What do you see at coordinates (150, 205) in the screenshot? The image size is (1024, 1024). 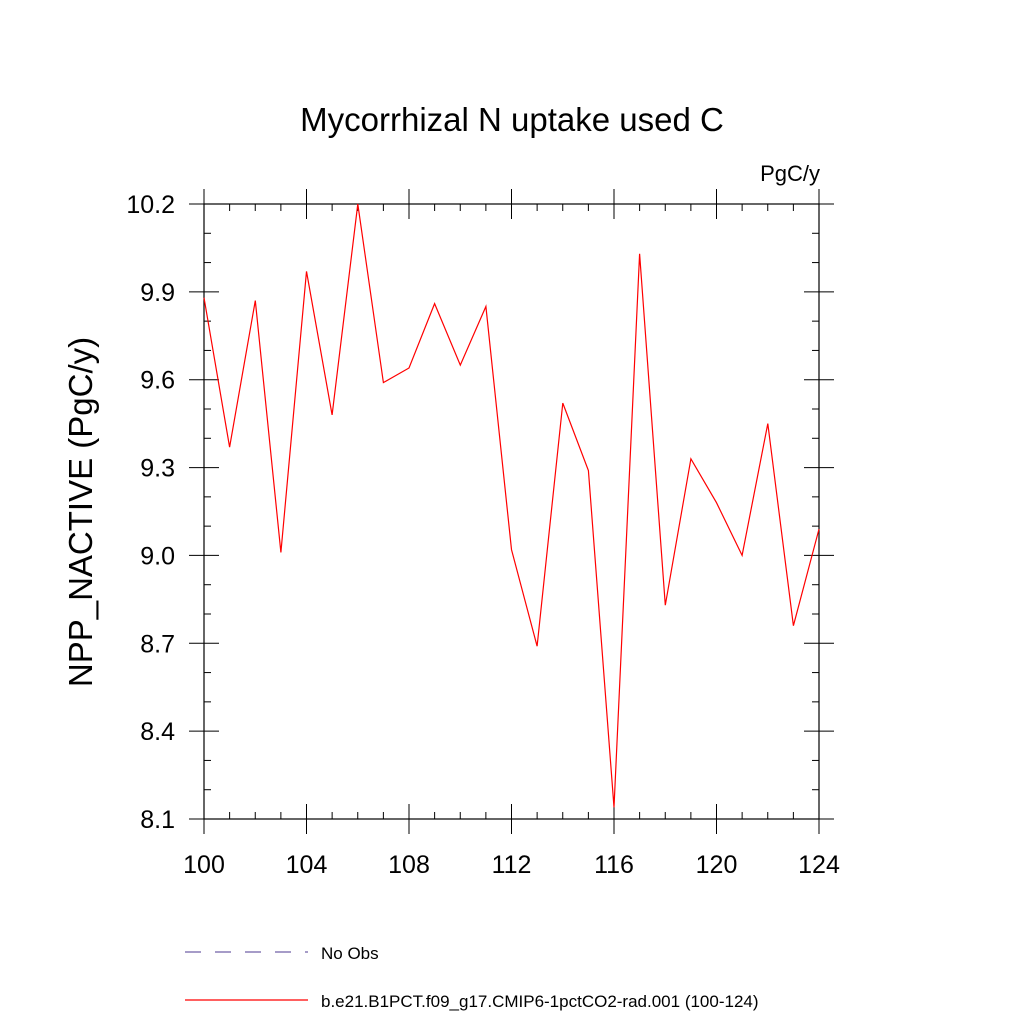 I see `y-tick-label: 10.2` at bounding box center [150, 205].